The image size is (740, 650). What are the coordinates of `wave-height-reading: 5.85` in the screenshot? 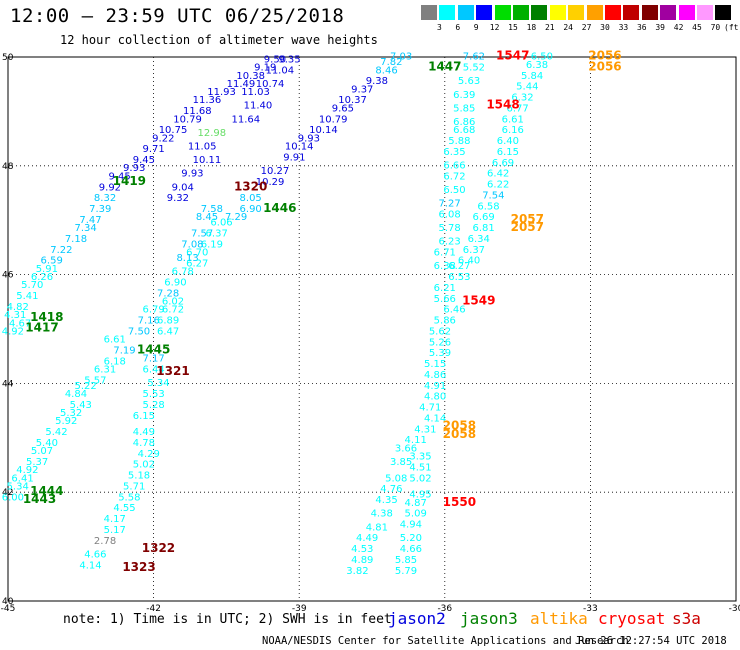 It's located at (406, 560).